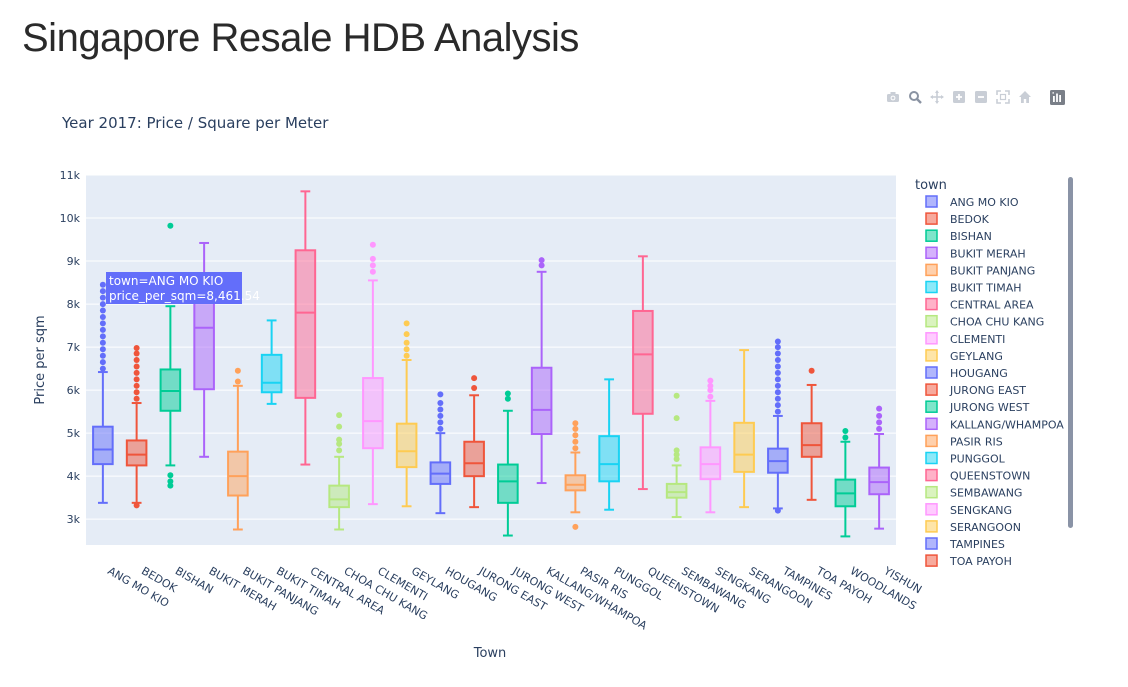  I want to click on zoom-out-icon, so click(981, 97).